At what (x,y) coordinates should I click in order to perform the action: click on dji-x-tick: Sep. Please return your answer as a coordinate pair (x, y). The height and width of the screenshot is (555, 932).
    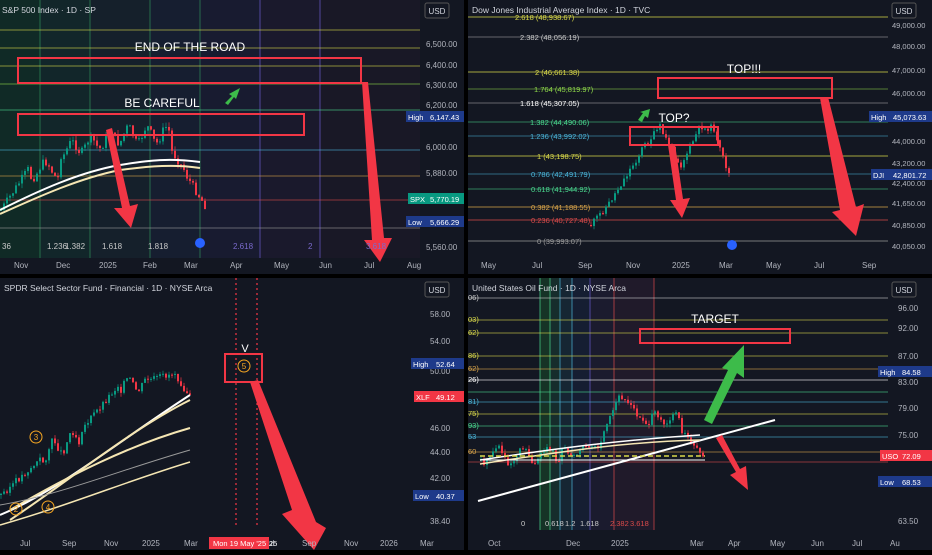
    Looking at the image, I should click on (869, 265).